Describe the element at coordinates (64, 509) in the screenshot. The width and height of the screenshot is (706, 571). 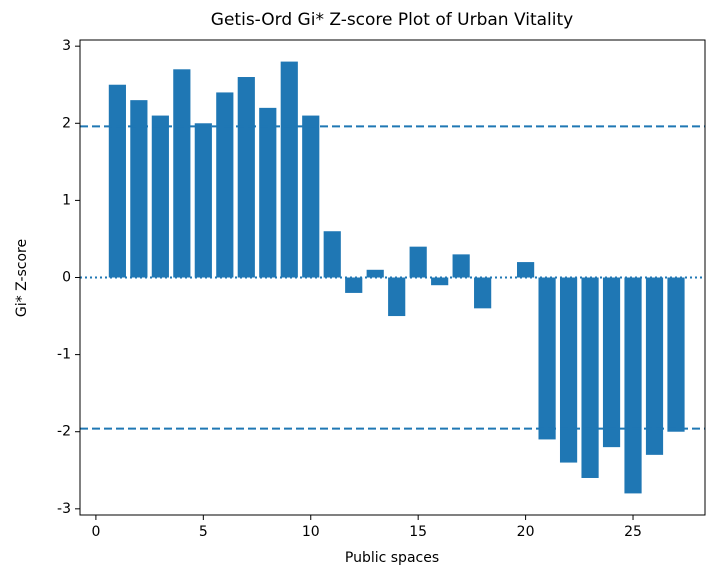
I see `y-tick-label: -3` at that location.